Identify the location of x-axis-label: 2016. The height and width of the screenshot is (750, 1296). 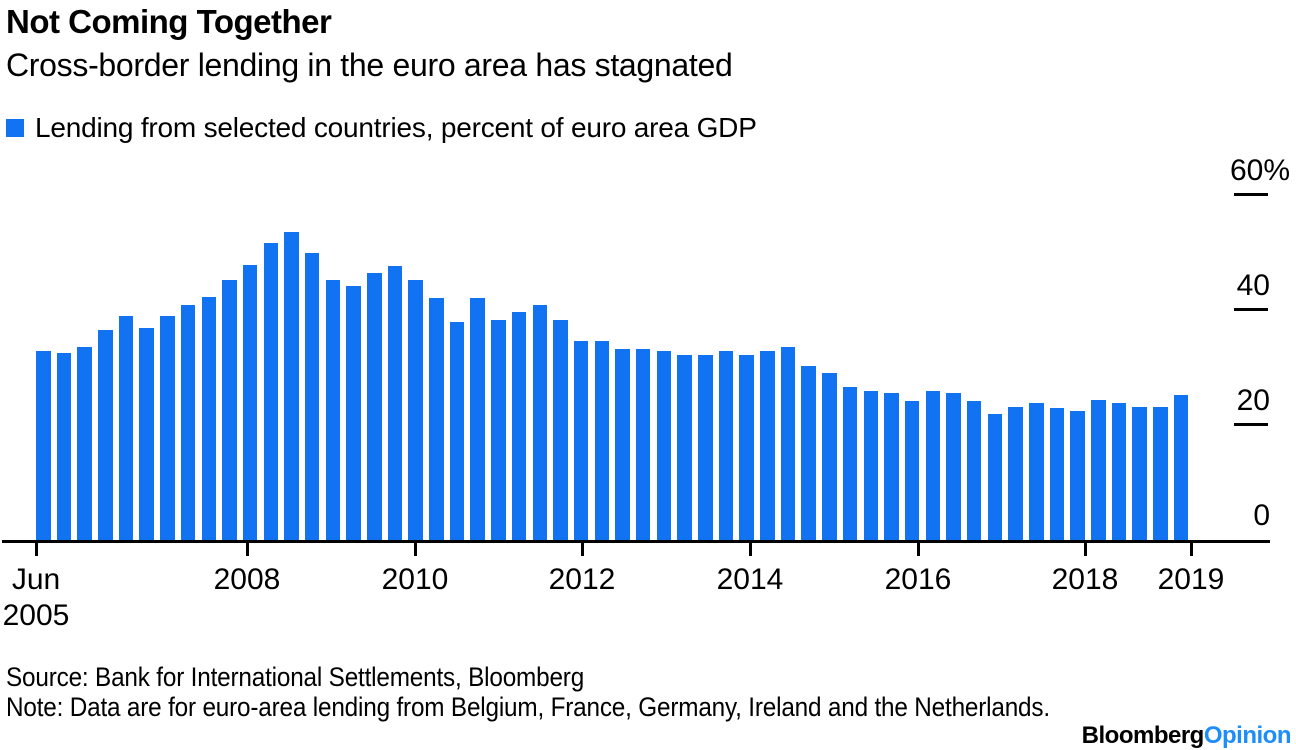
(918, 579).